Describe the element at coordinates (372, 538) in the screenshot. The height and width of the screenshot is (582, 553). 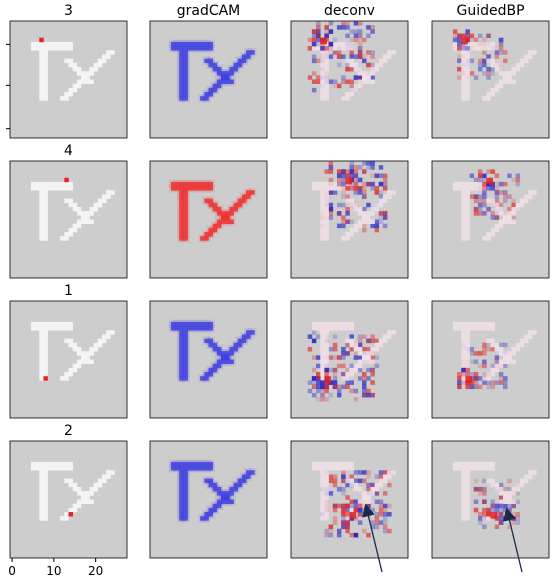
I see `arrow-deconv` at that location.